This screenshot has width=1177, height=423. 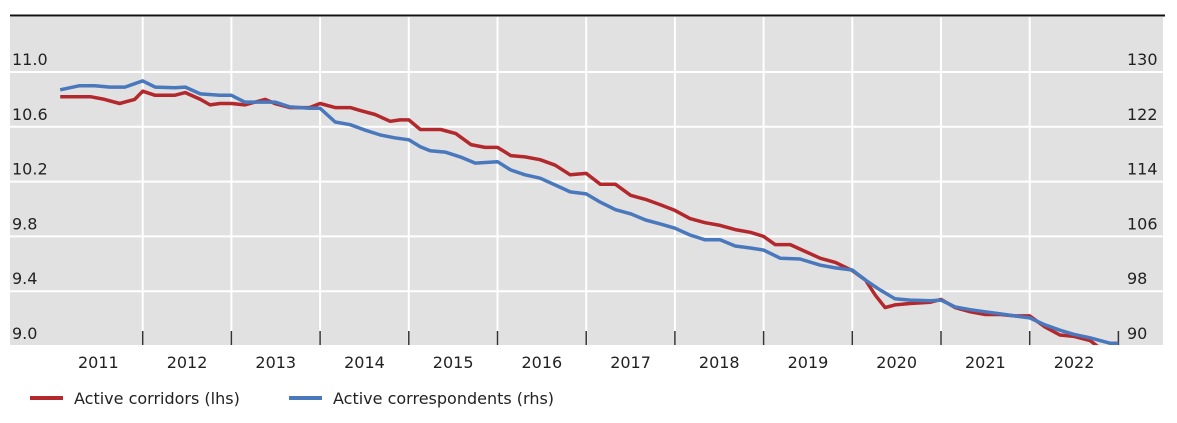 I want to click on x-tick-label: 2012, so click(x=187, y=362).